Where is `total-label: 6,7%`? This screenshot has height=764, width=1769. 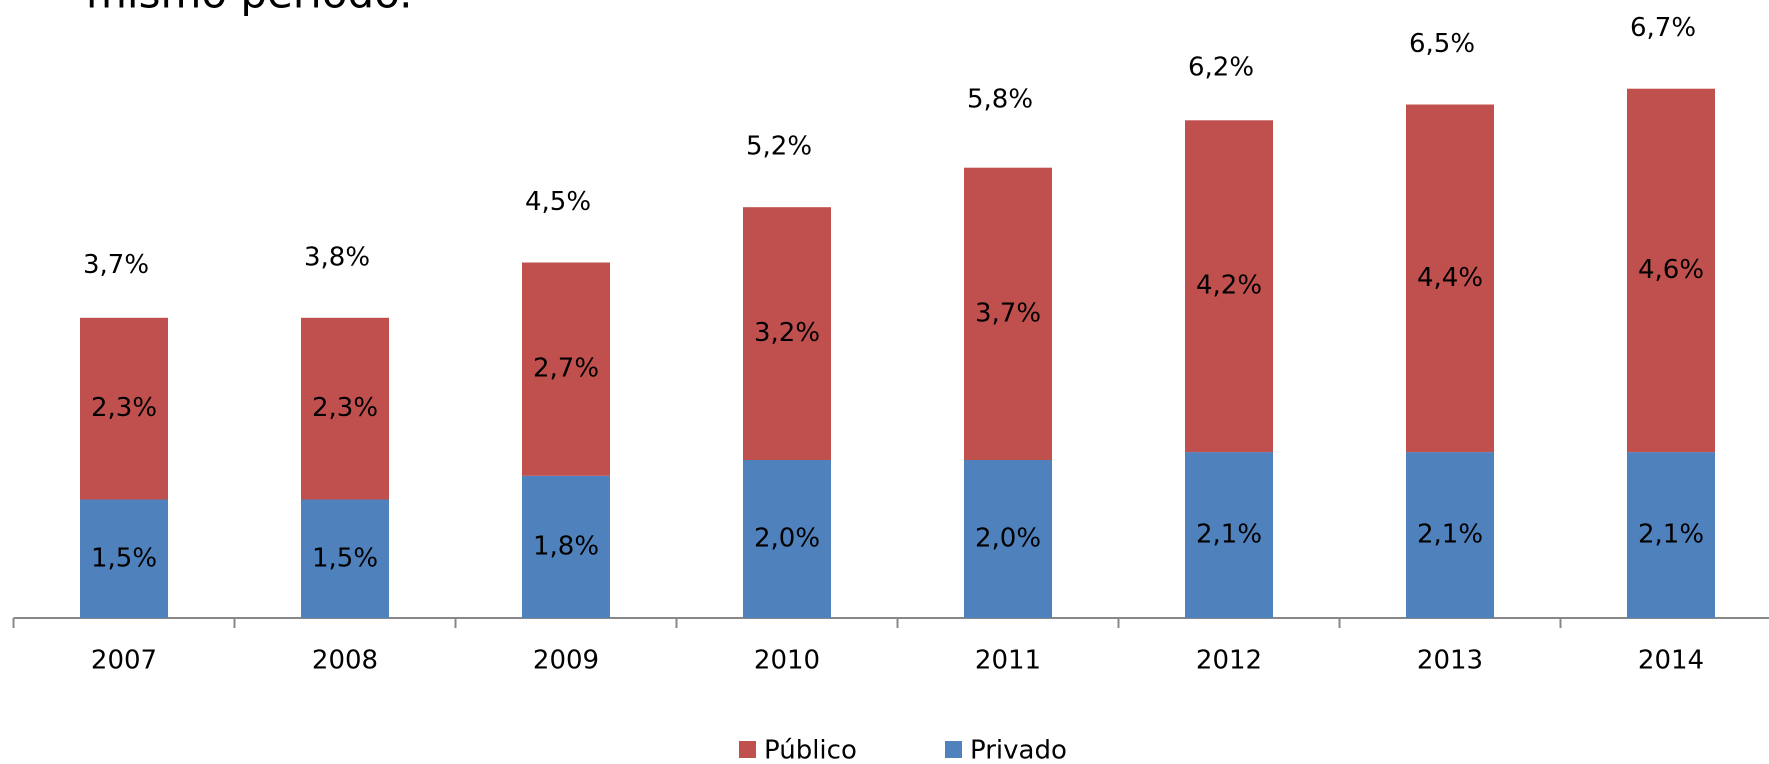
total-label: 6,7% is located at coordinates (1663, 28).